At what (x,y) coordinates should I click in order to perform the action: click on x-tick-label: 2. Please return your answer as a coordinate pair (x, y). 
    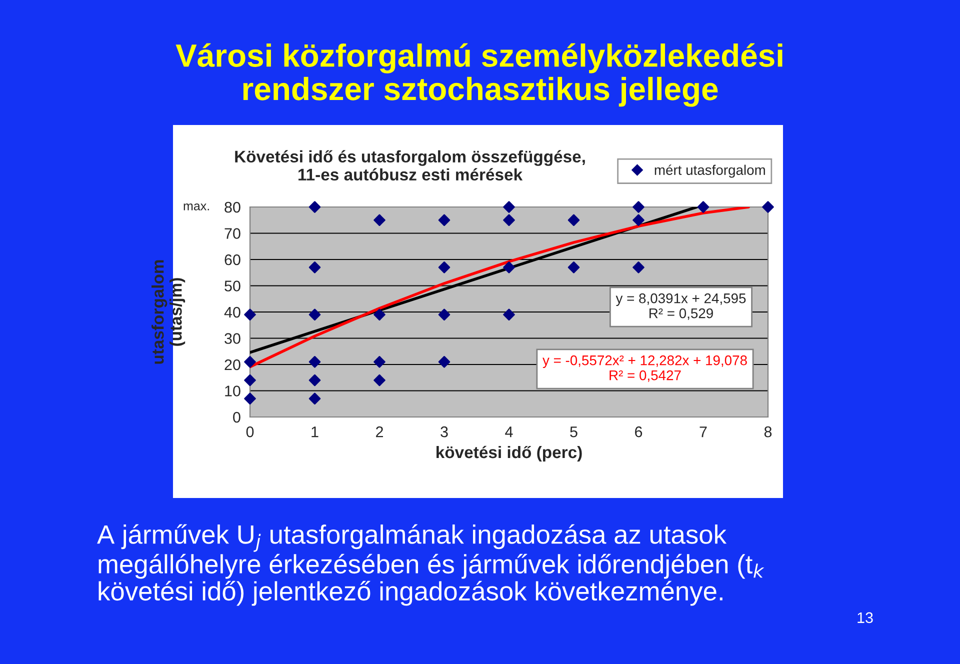
    Looking at the image, I should click on (379, 432).